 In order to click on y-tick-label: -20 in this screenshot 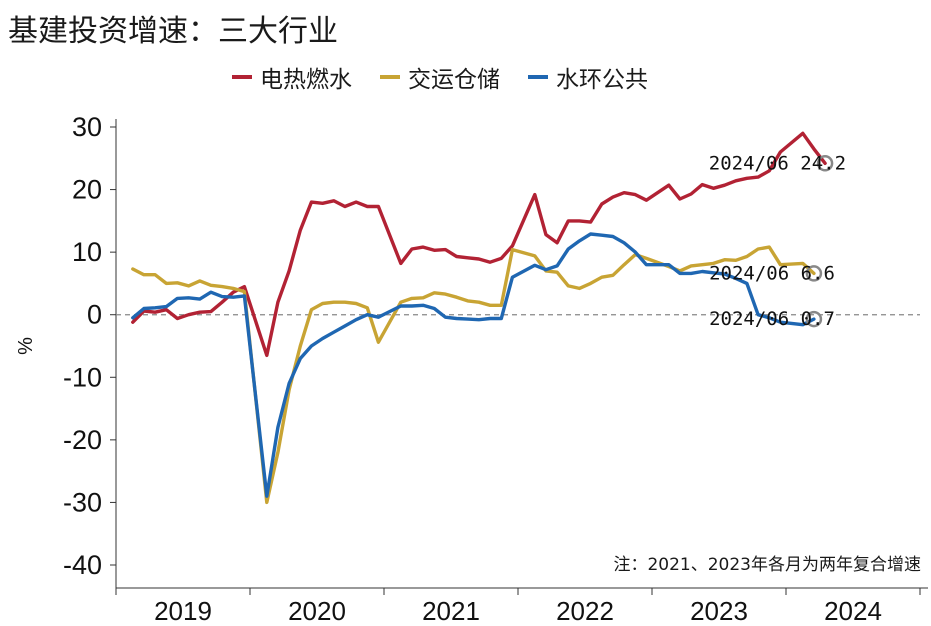, I will do `click(82, 440)`.